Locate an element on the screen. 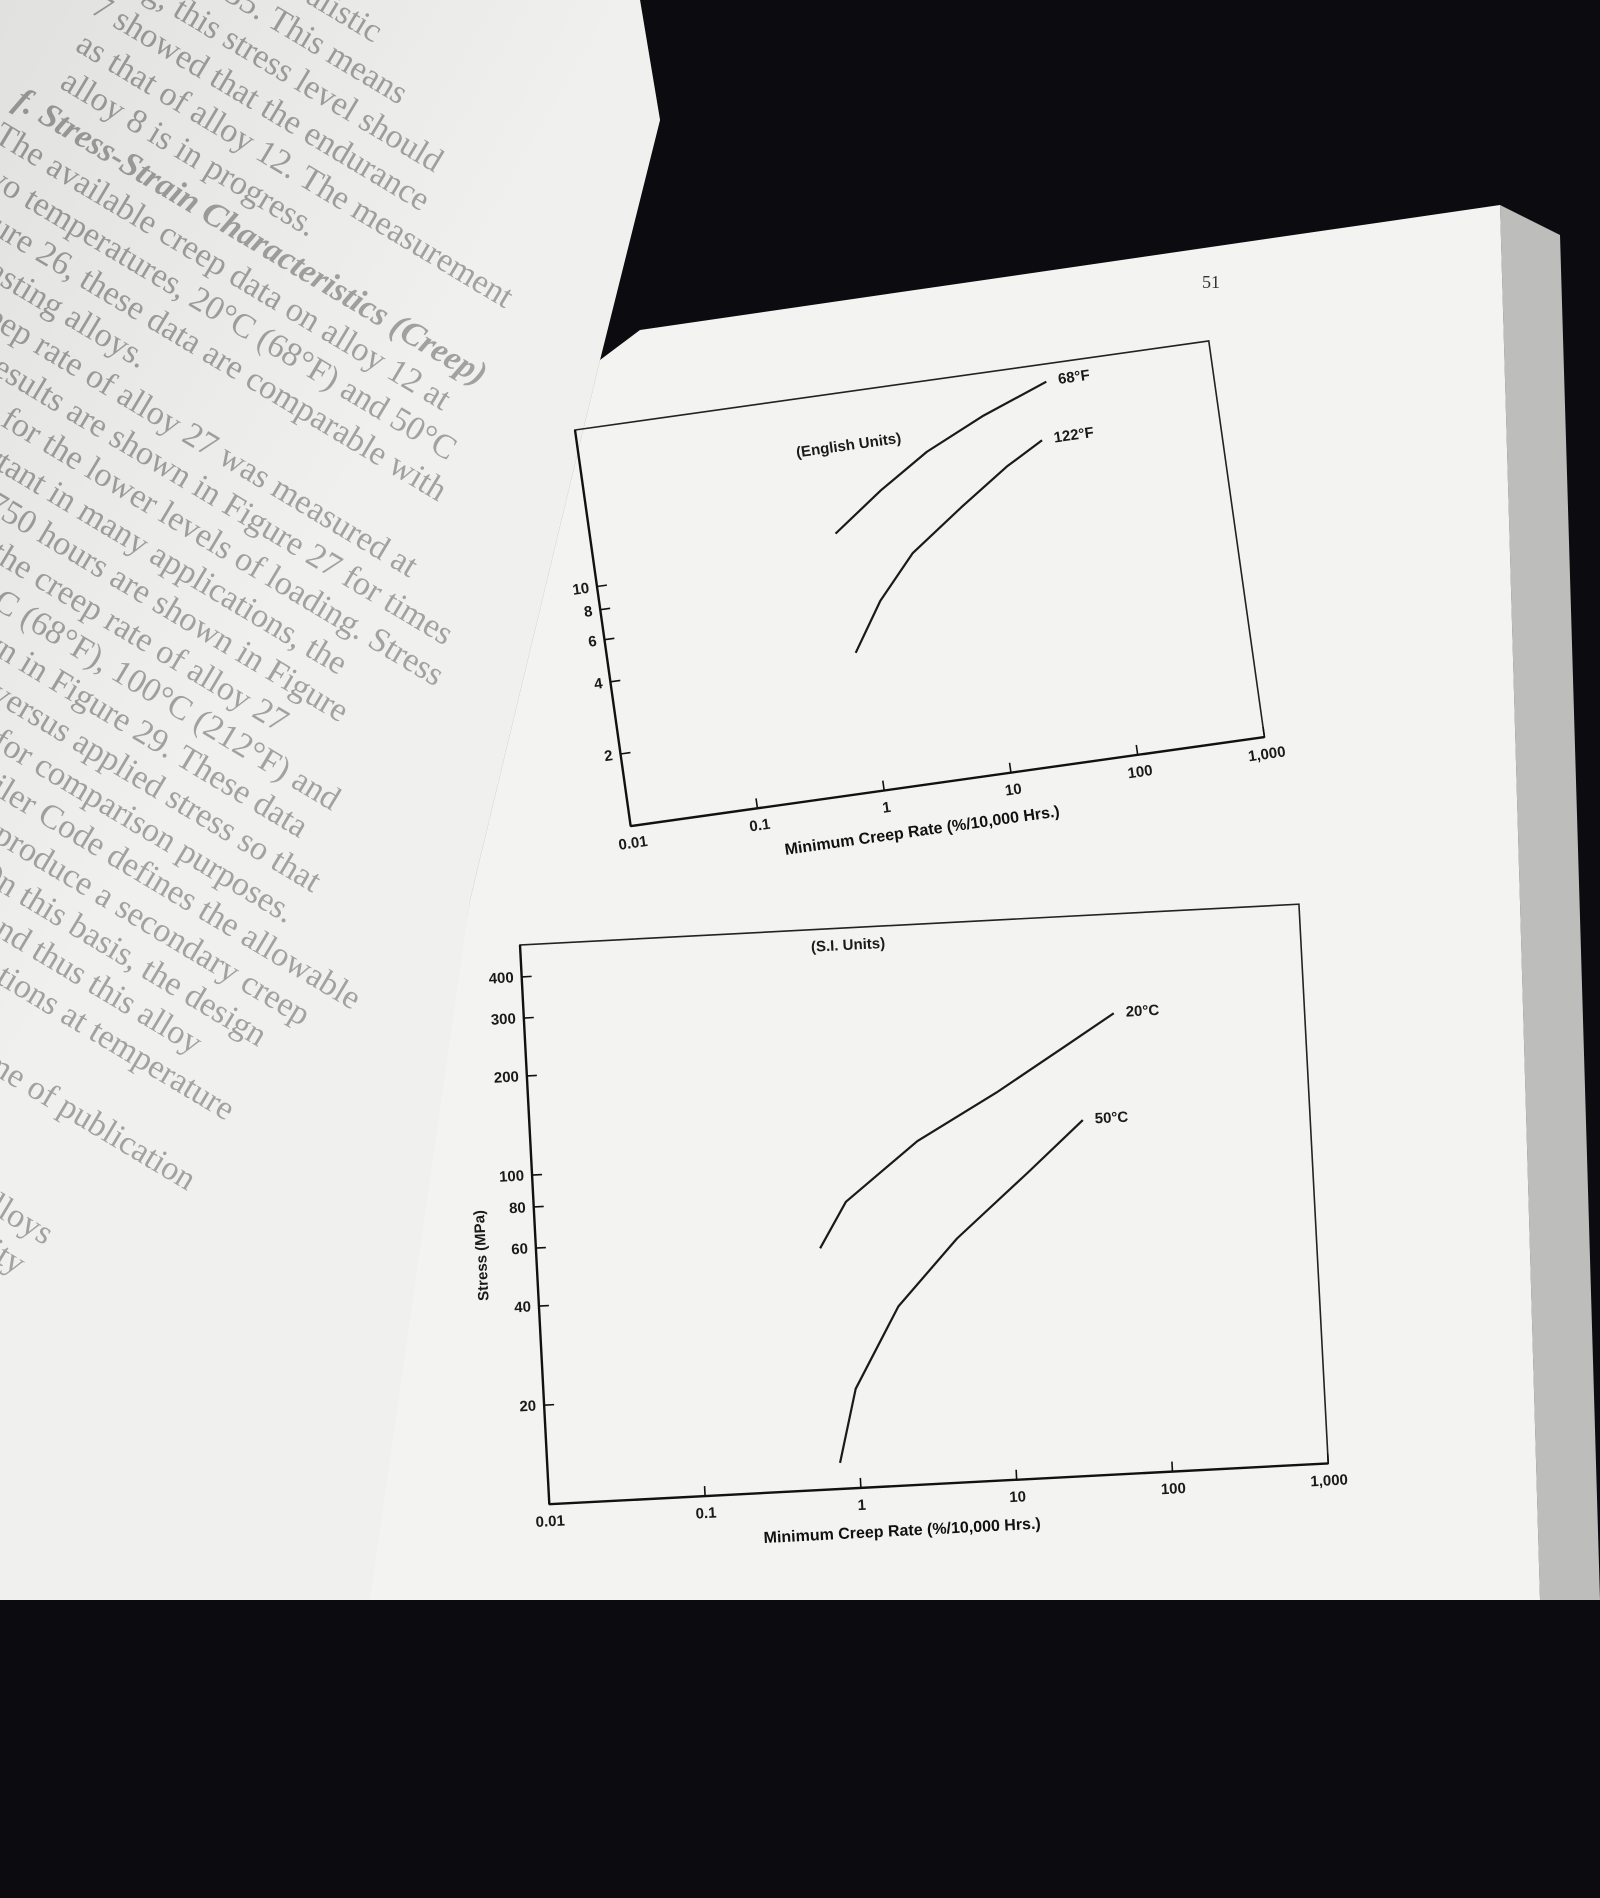  y-tick-label: 100 is located at coordinates (512, 1177).